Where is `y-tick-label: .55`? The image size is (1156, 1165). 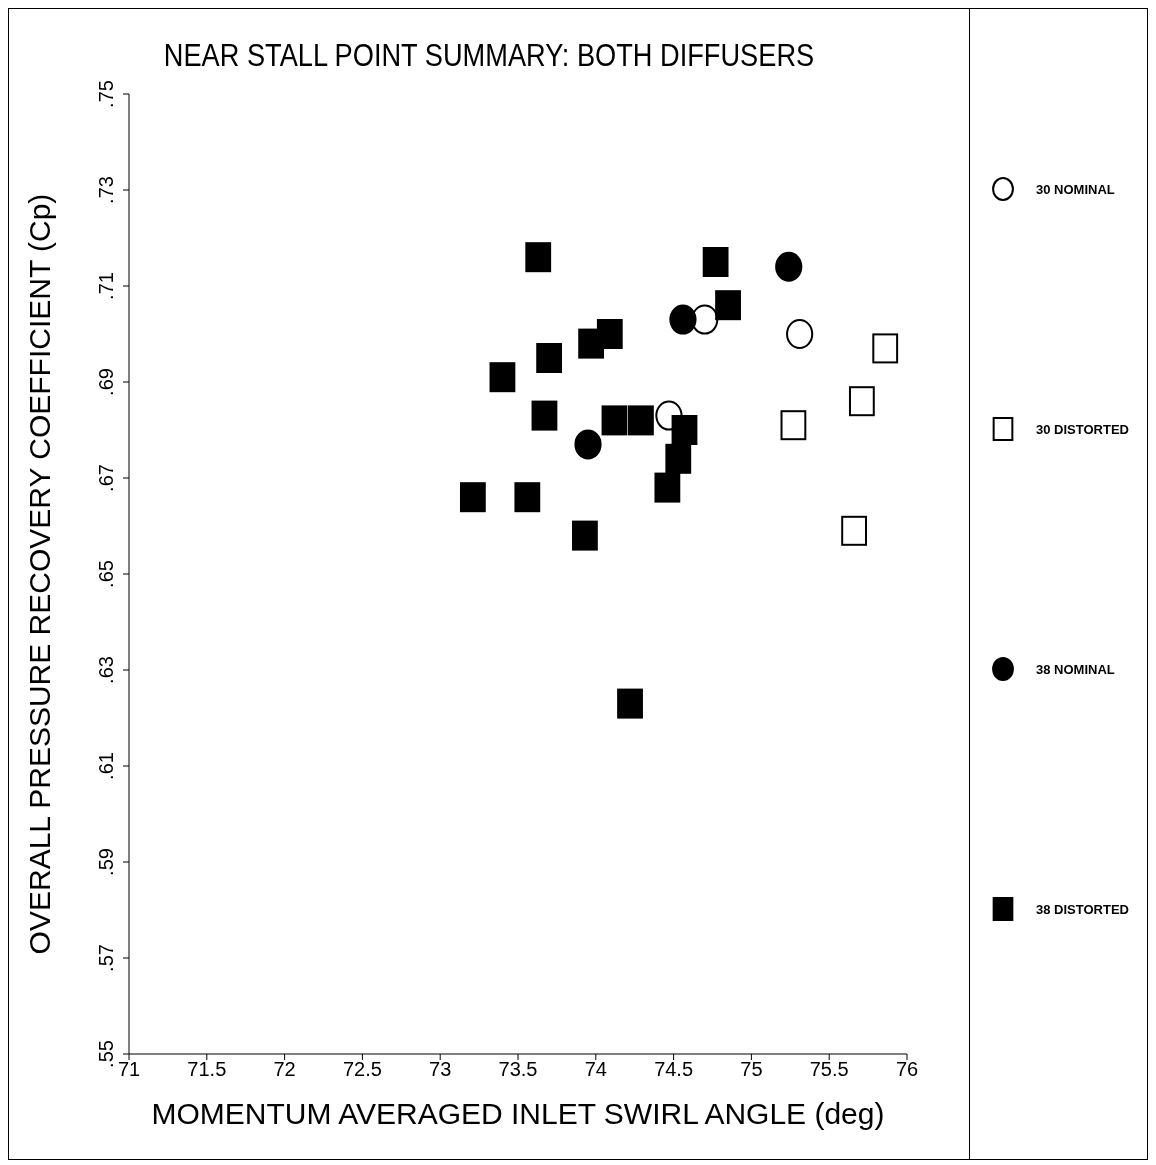 y-tick-label: .55 is located at coordinates (106, 1054).